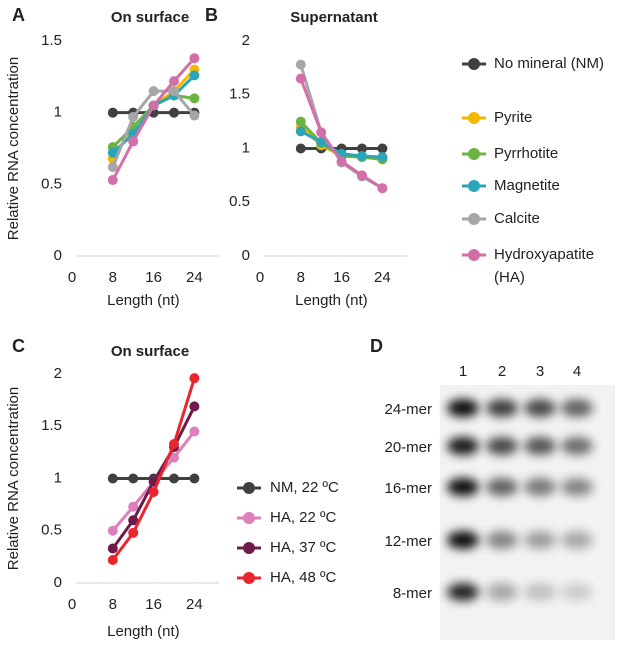 The image size is (625, 654). What do you see at coordinates (527, 512) in the screenshot?
I see `gel-background` at bounding box center [527, 512].